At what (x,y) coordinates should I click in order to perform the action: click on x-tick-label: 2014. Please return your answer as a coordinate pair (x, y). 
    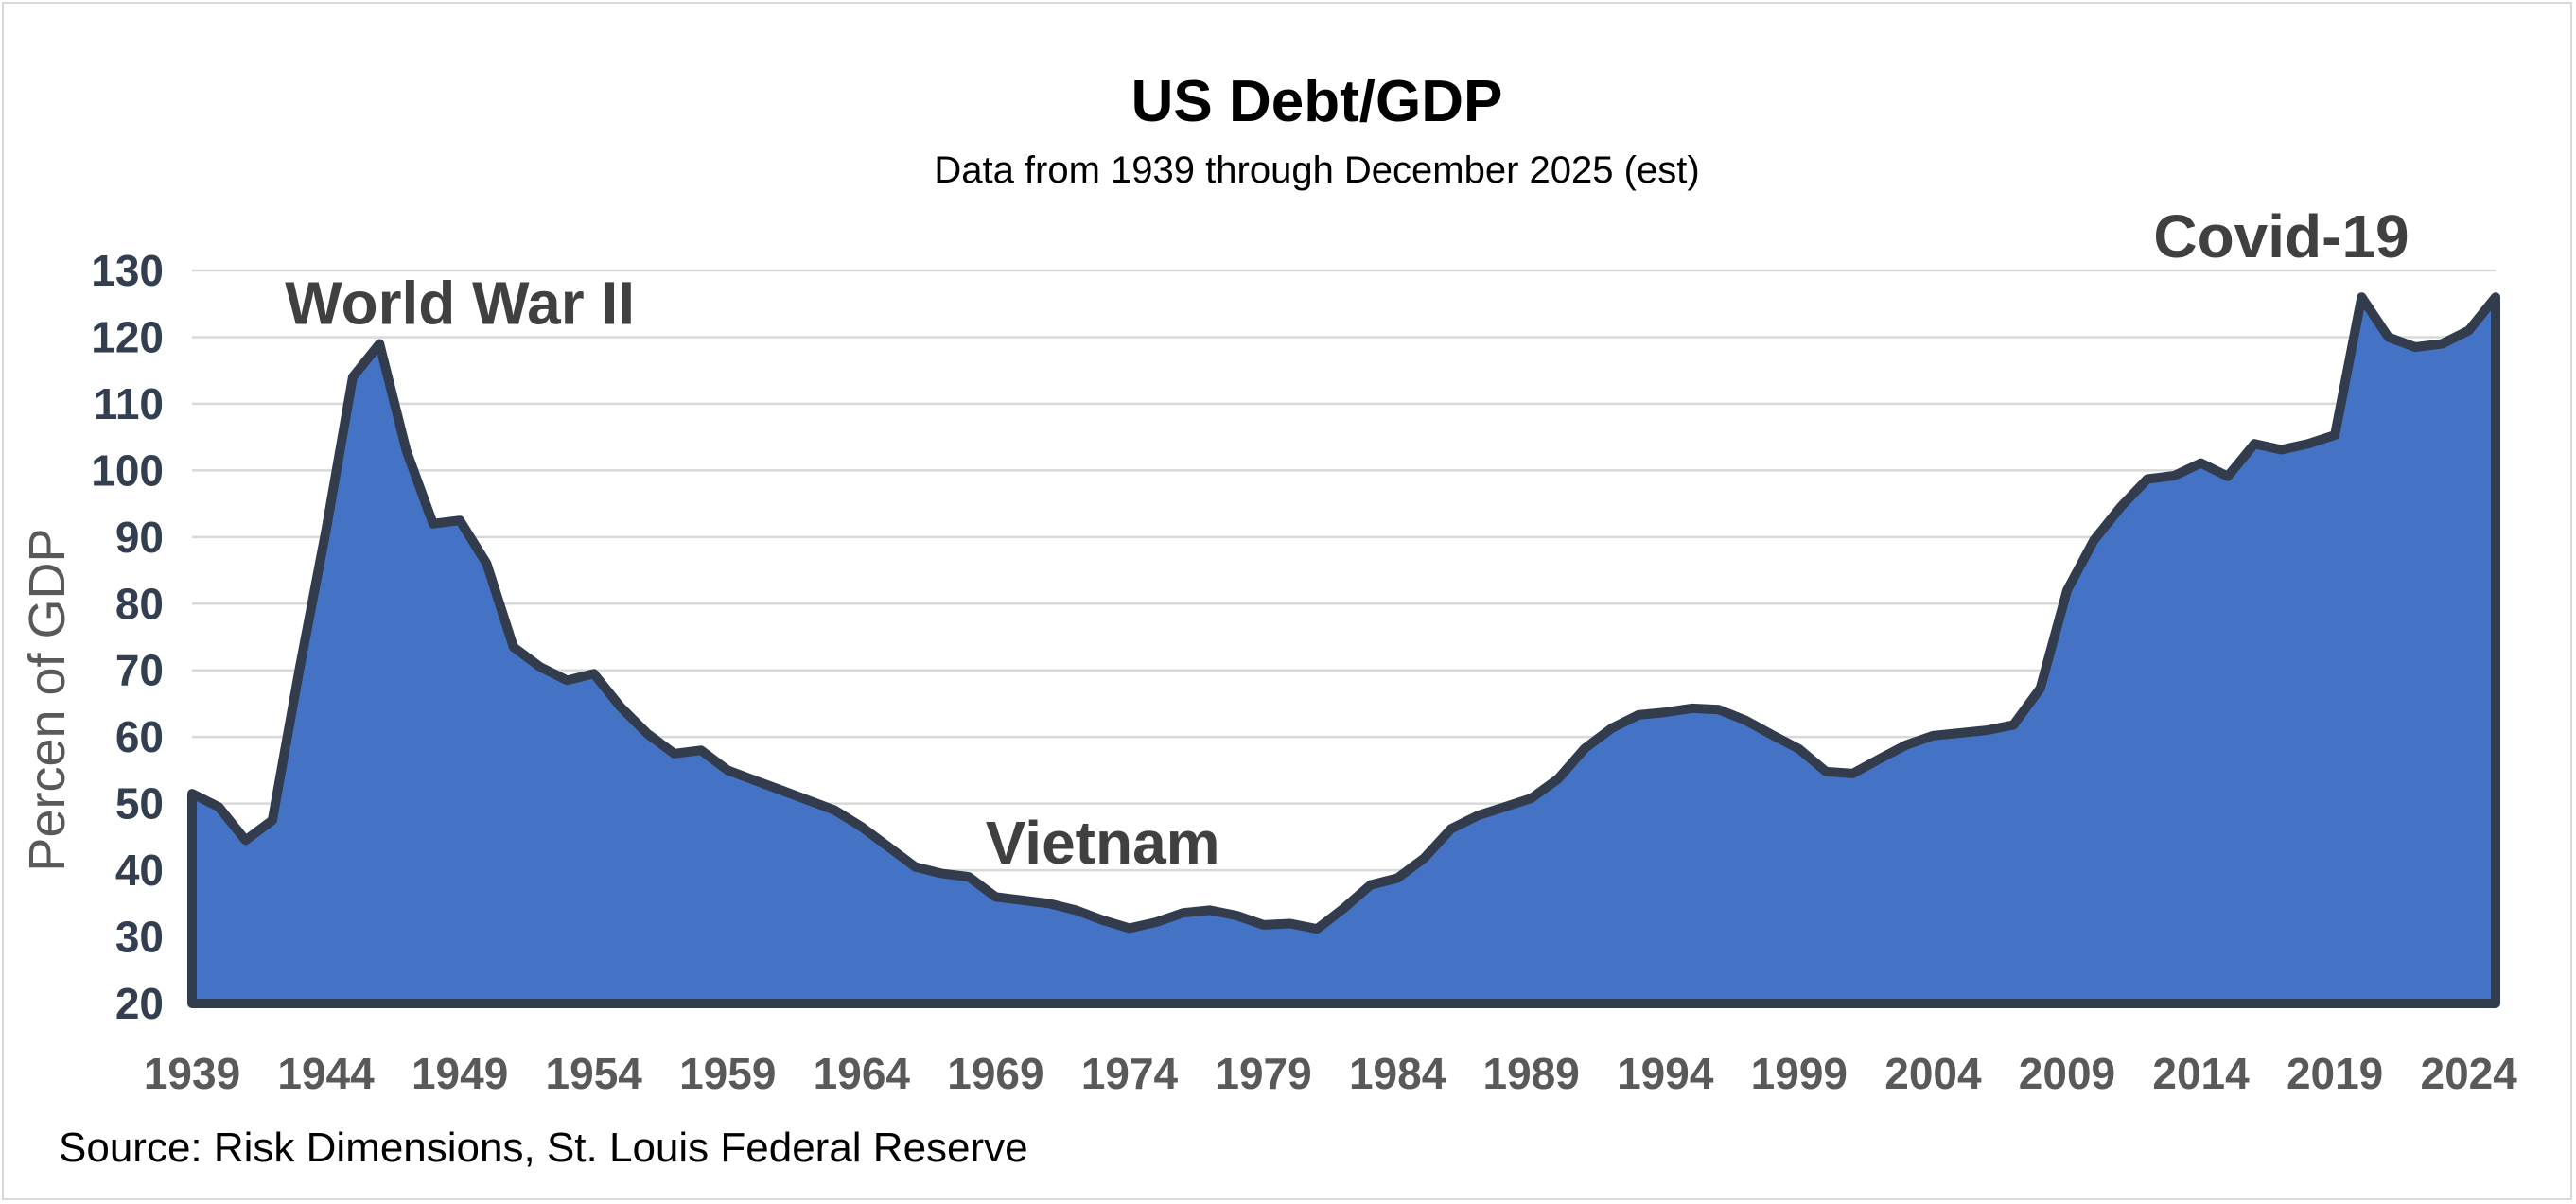
    Looking at the image, I should click on (2201, 1073).